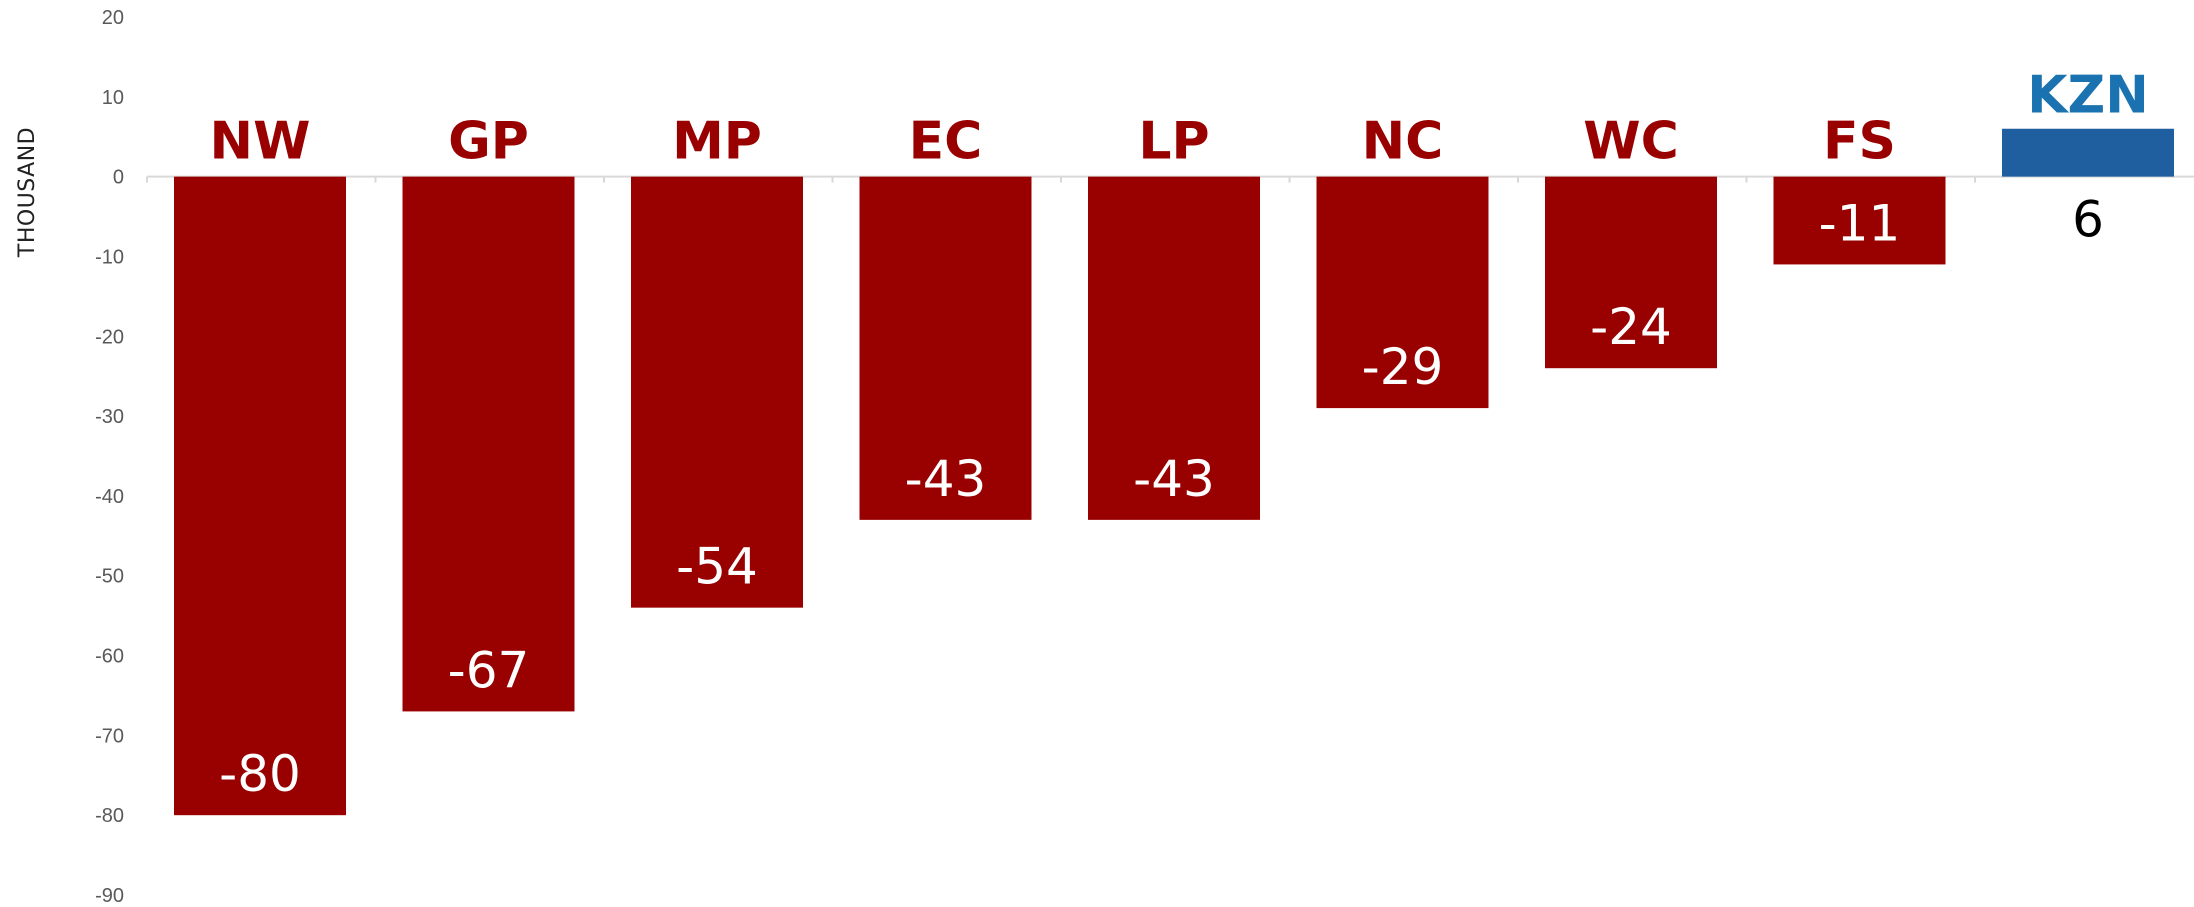 This screenshot has width=2194, height=907. Describe the element at coordinates (1631, 142) in the screenshot. I see `category-label: WC` at that location.